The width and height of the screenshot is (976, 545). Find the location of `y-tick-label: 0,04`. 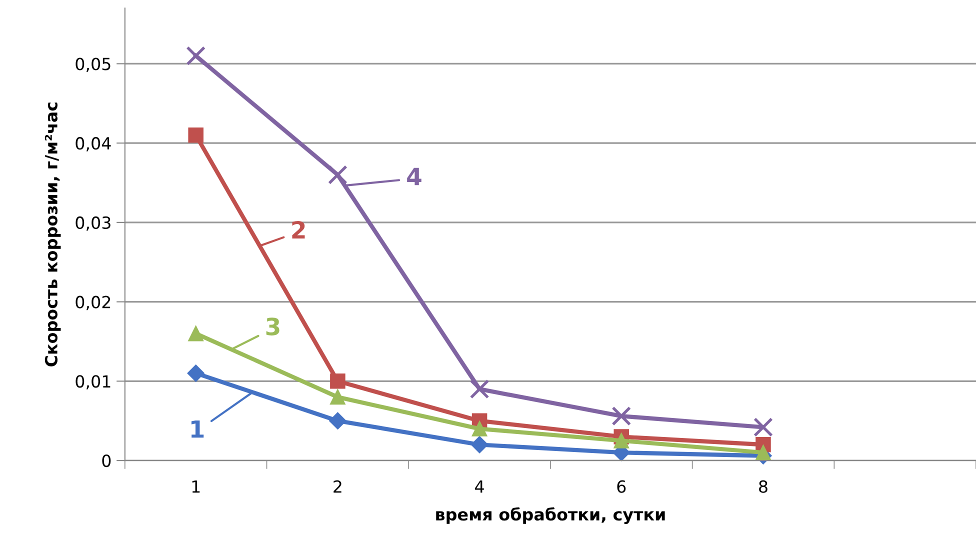

y-tick-label: 0,04 is located at coordinates (93, 144).